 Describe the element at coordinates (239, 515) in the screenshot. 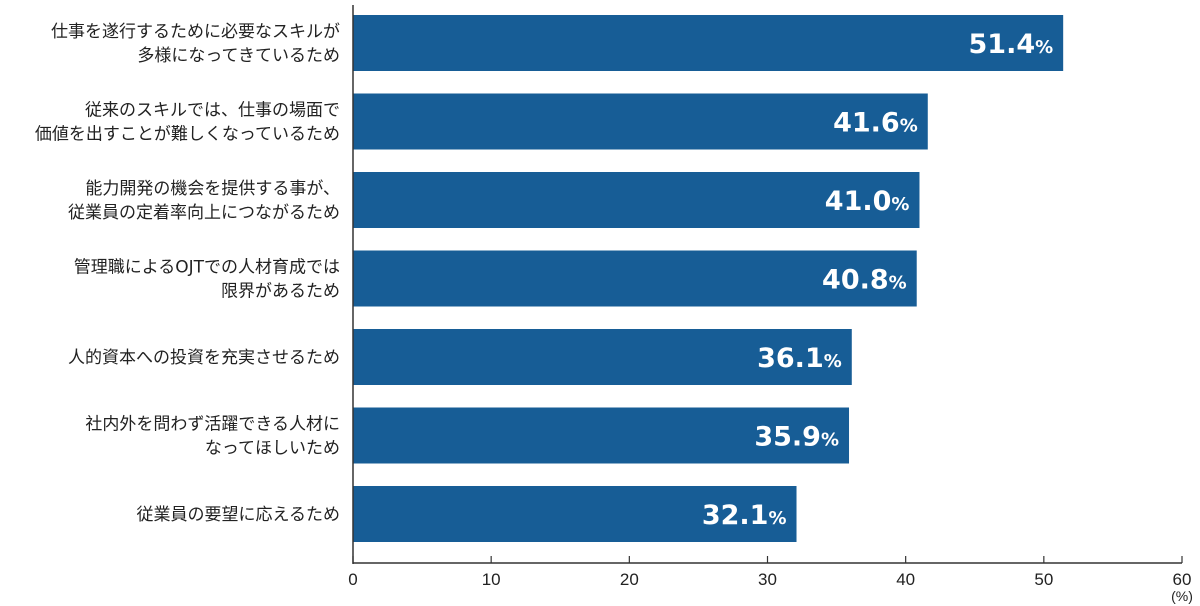

I see `category-label-7-line-1: 従業員の要望に応えるため` at that location.